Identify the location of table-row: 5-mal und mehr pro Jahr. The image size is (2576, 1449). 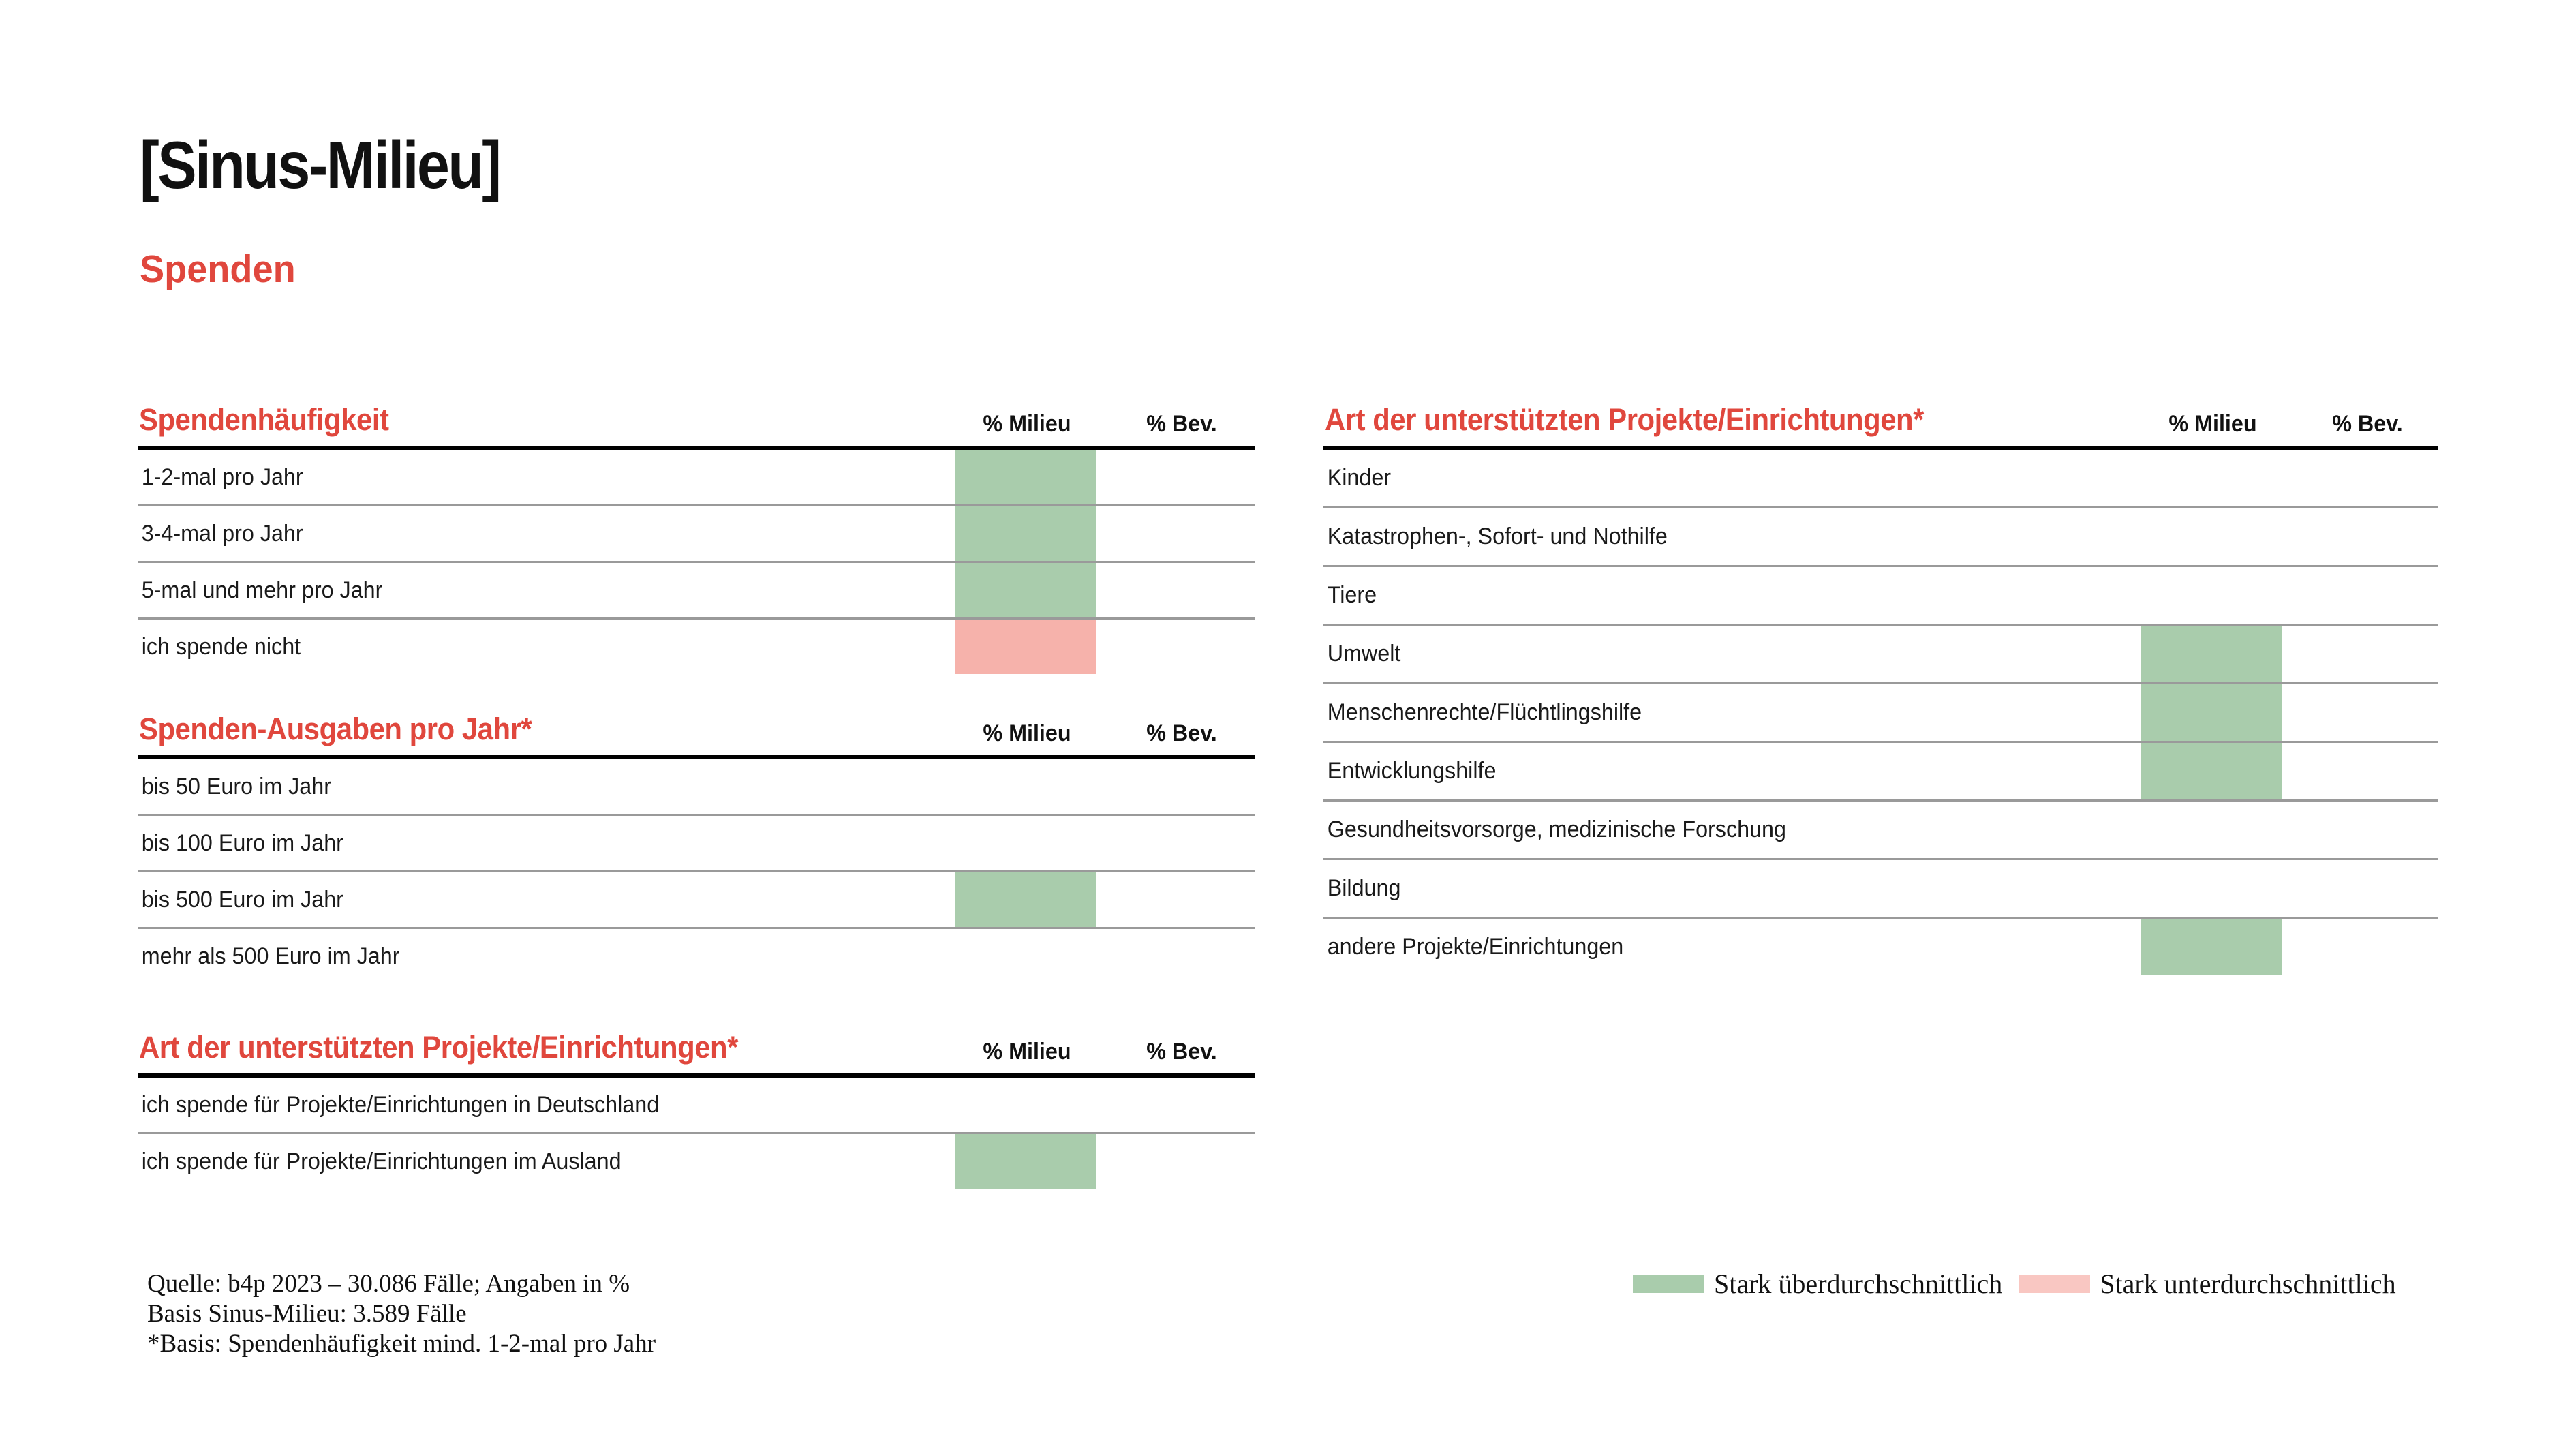
(696, 592).